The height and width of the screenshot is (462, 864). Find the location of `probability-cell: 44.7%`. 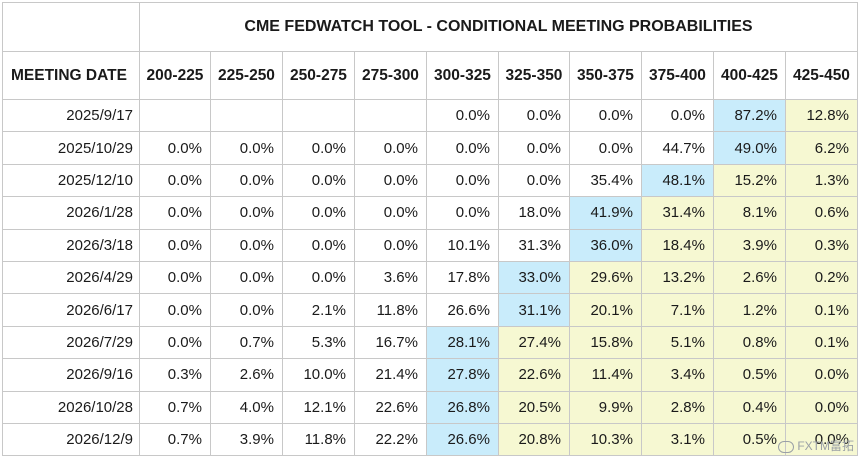

probability-cell: 44.7% is located at coordinates (677, 148).